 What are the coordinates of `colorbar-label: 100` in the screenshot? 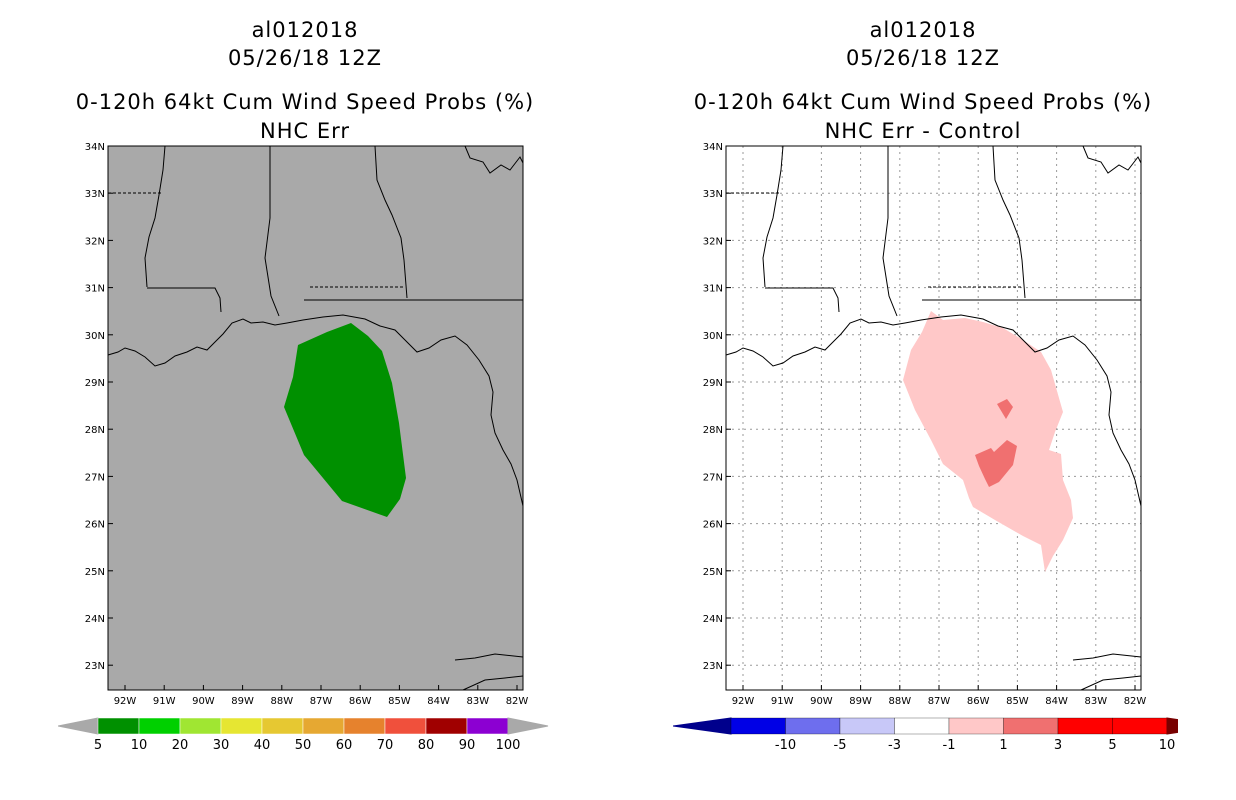 It's located at (508, 745).